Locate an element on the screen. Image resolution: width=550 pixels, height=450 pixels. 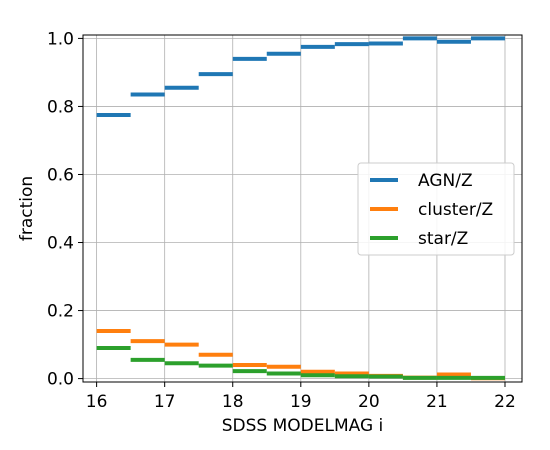
x-tick-label: 16 is located at coordinates (97, 402).